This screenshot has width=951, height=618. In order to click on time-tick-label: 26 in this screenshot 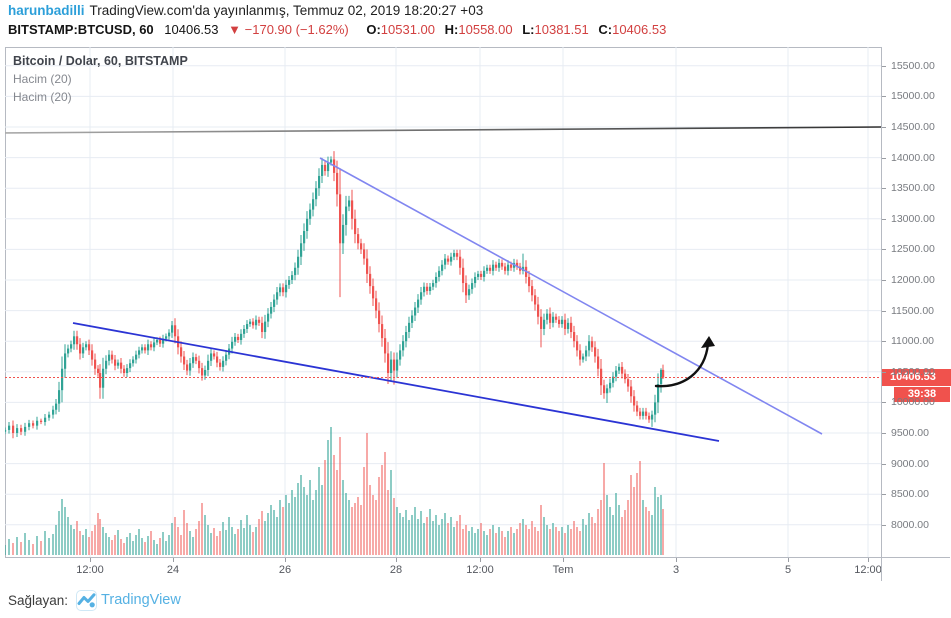, I will do `click(285, 570)`.